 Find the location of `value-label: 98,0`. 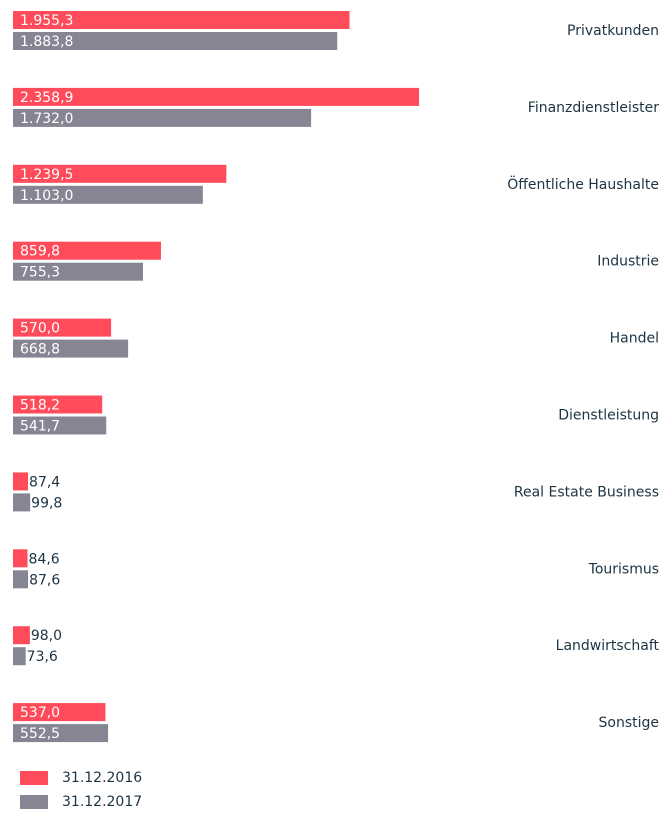

value-label: 98,0 is located at coordinates (46, 636).